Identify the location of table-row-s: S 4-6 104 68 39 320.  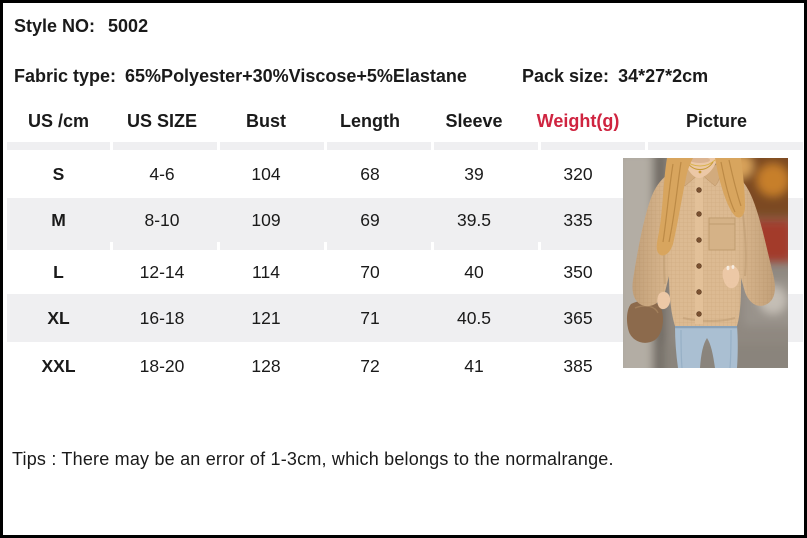
(405, 174).